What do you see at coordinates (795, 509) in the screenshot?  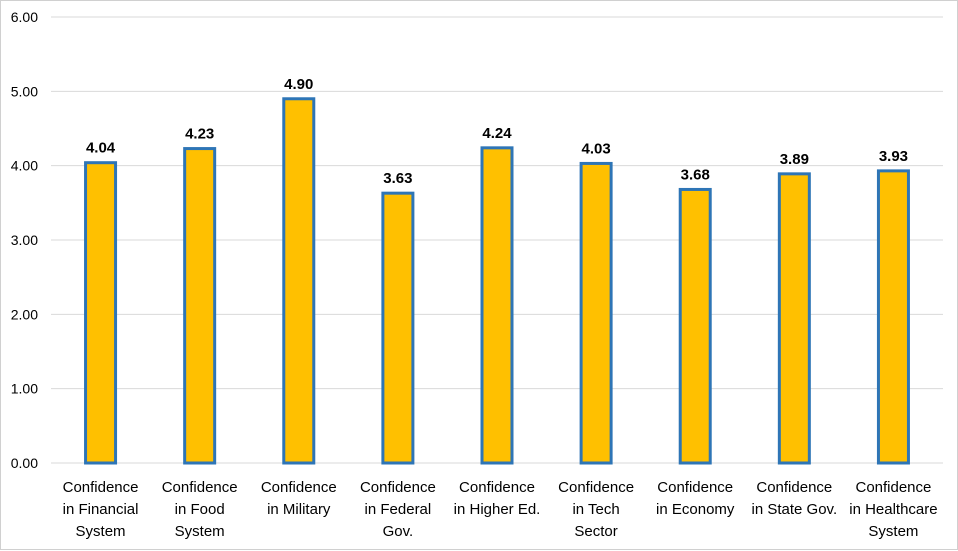 I see `category-label-line: in State Gov.` at bounding box center [795, 509].